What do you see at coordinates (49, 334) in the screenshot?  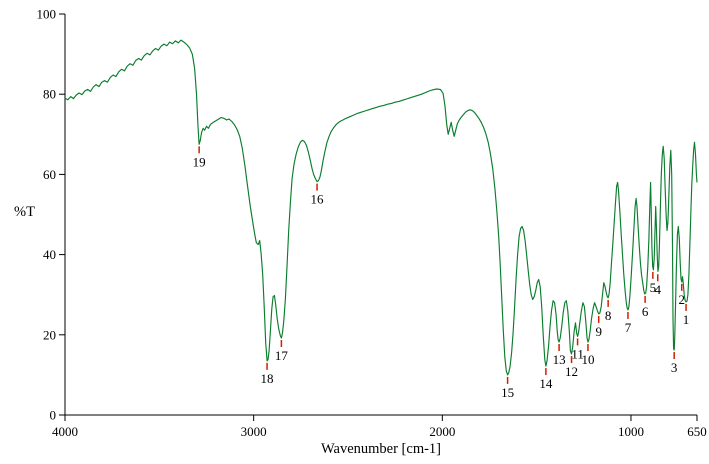 I see `y-tick-label: 20` at bounding box center [49, 334].